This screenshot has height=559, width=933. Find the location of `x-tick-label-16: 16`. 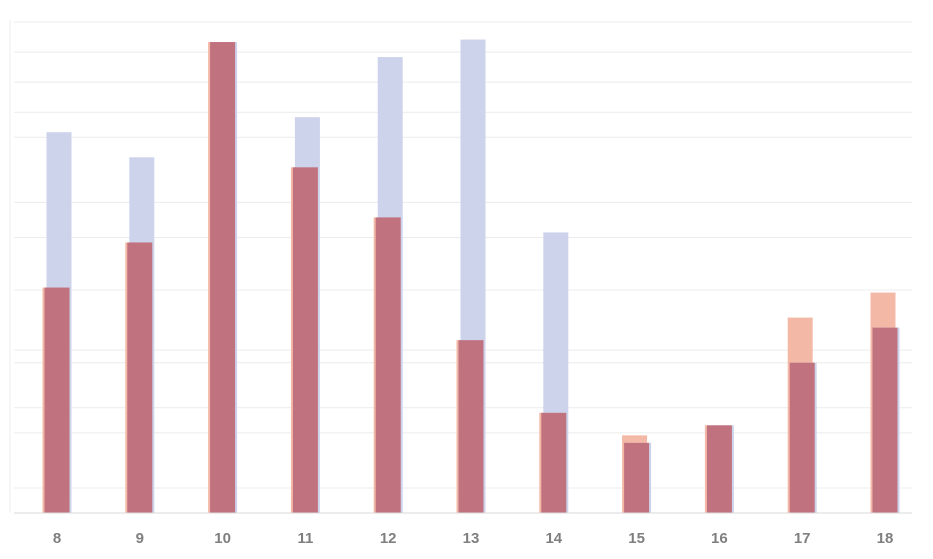

x-tick-label-16: 16 is located at coordinates (719, 538).